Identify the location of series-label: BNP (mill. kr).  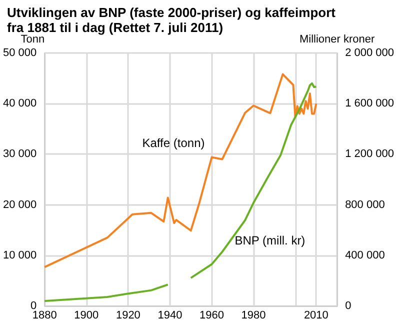
(270, 240).